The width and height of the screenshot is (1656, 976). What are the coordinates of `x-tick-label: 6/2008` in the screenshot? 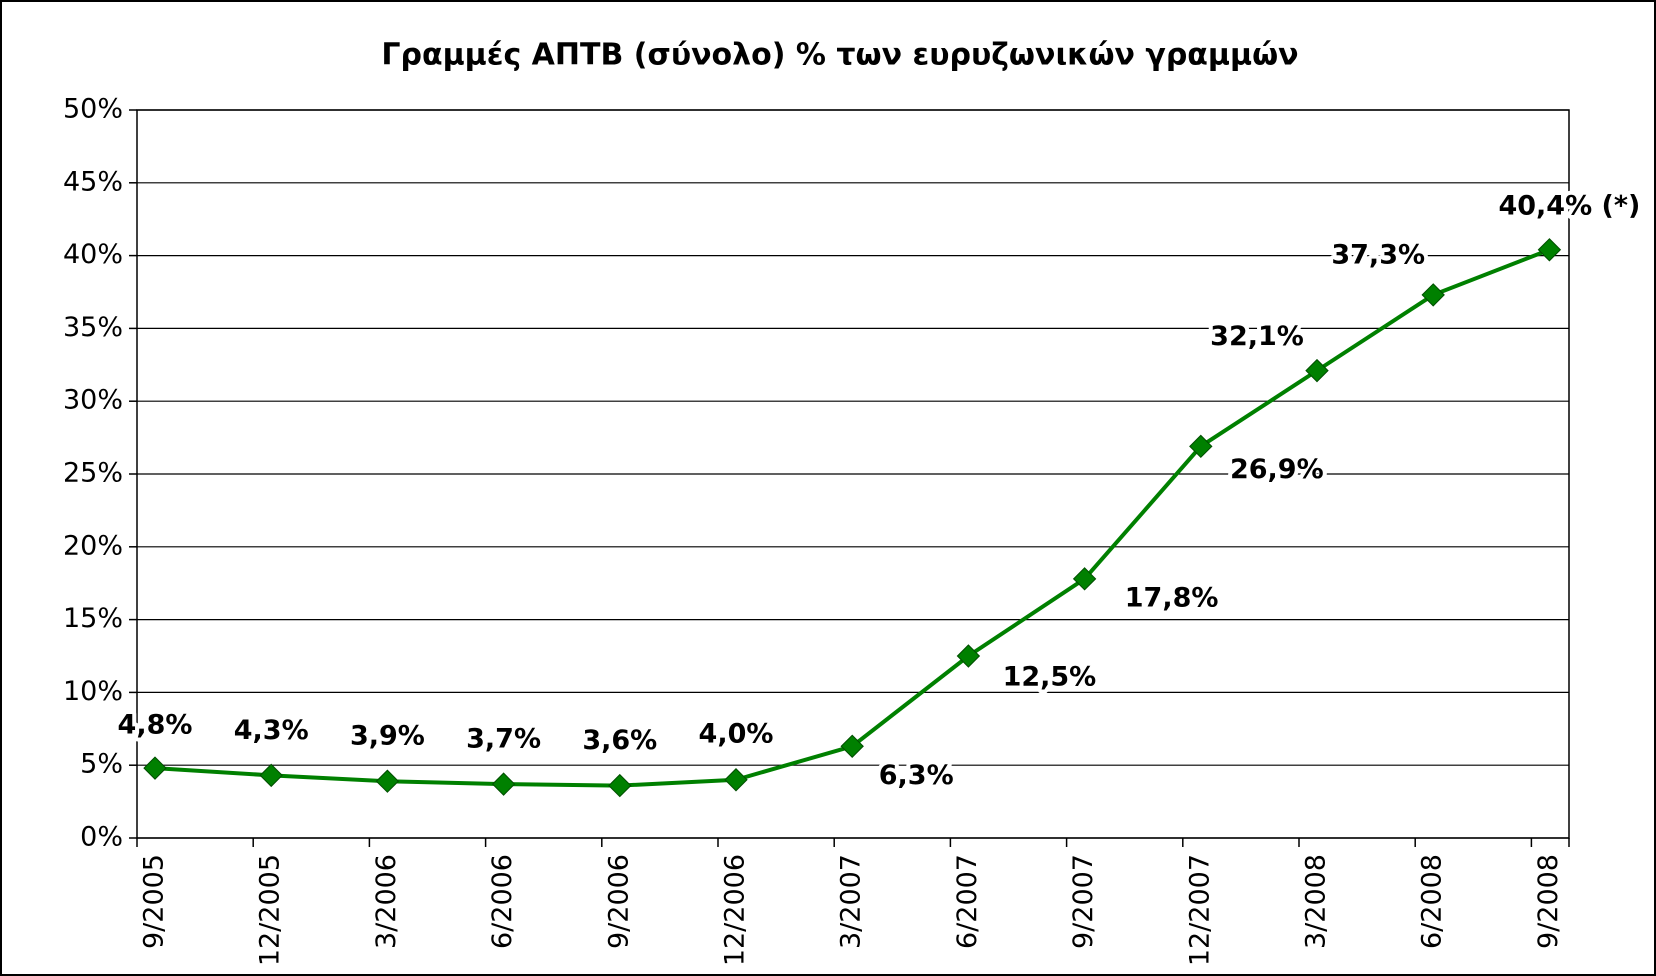 It's located at (1432, 901).